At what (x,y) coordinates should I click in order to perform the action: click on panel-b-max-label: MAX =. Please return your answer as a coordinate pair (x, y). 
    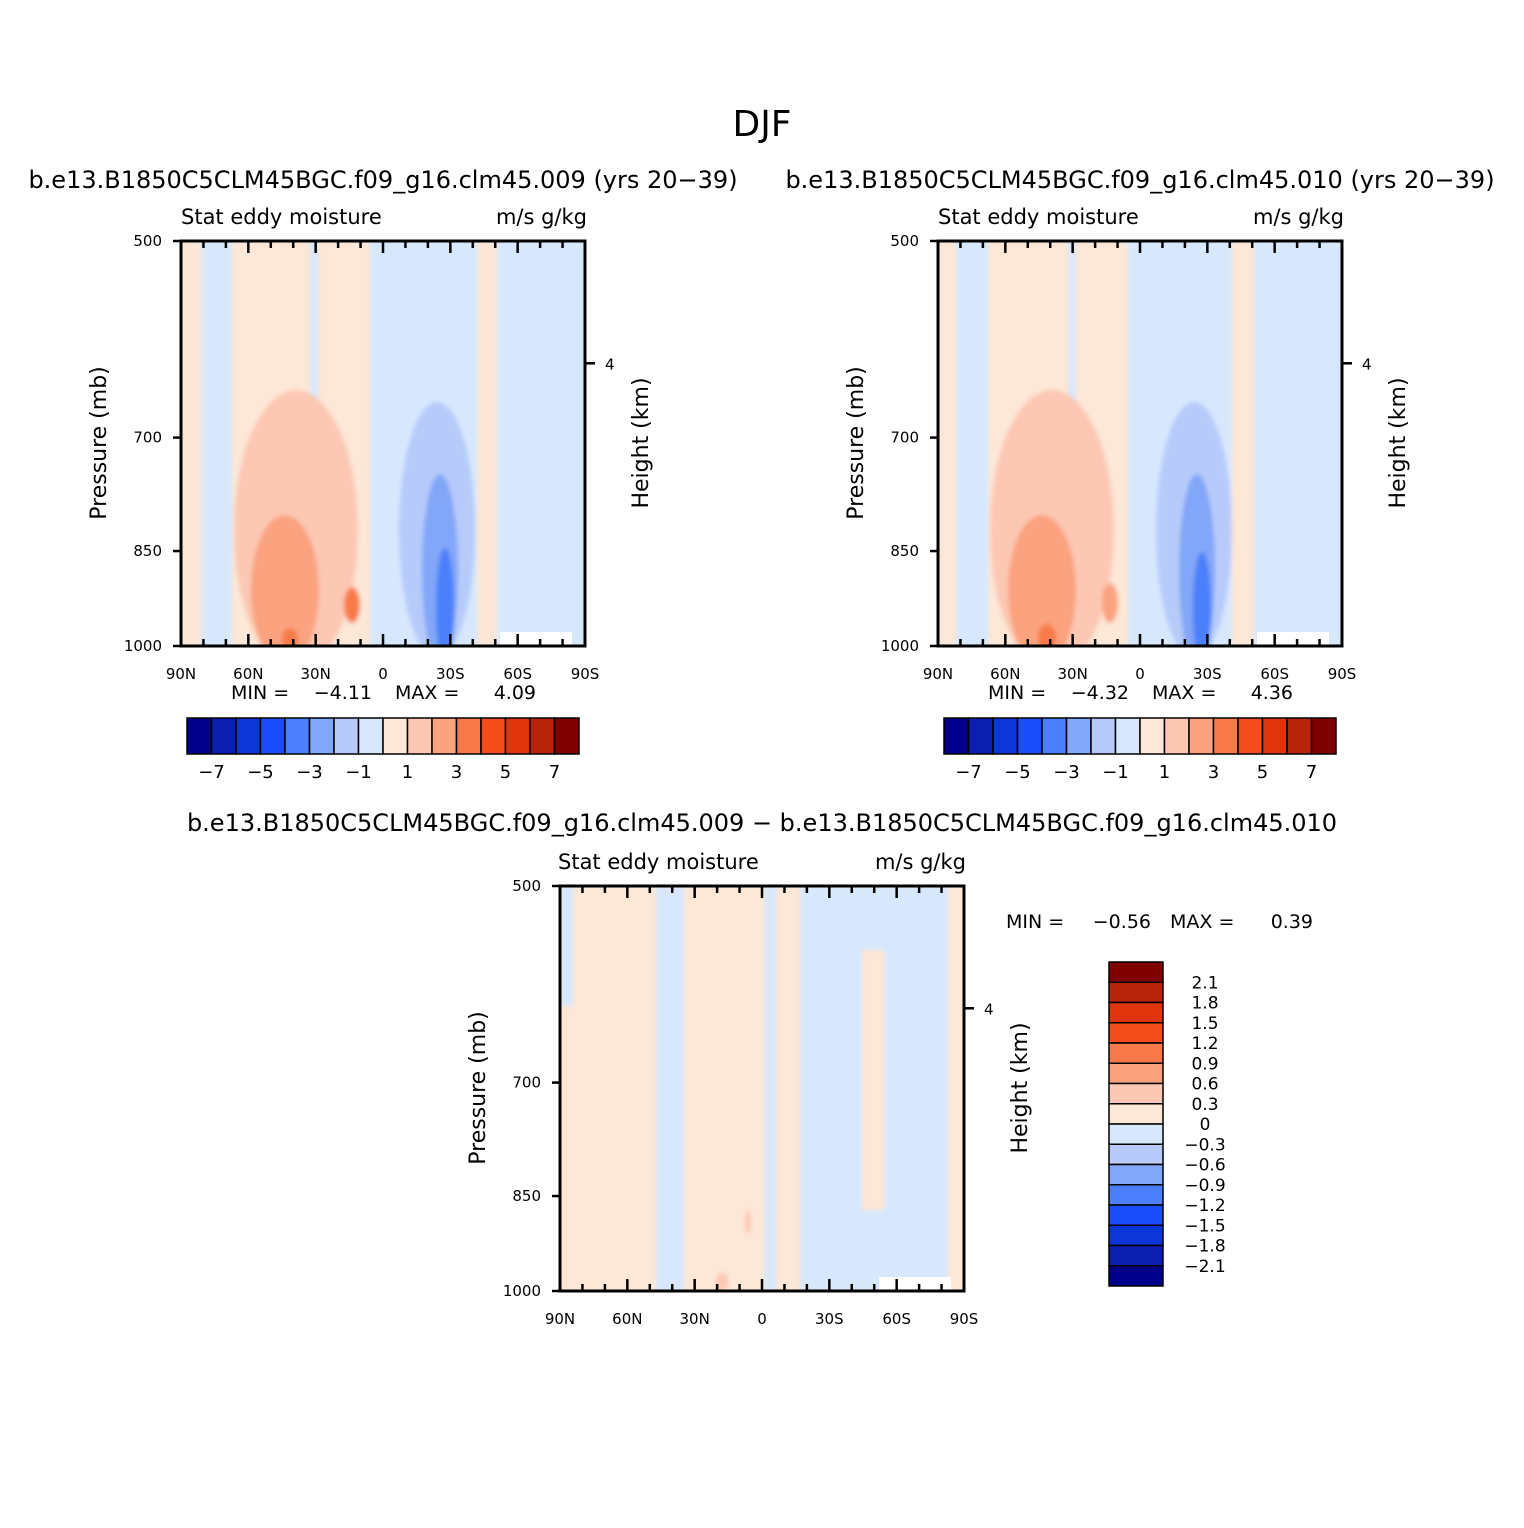
    Looking at the image, I should click on (1184, 693).